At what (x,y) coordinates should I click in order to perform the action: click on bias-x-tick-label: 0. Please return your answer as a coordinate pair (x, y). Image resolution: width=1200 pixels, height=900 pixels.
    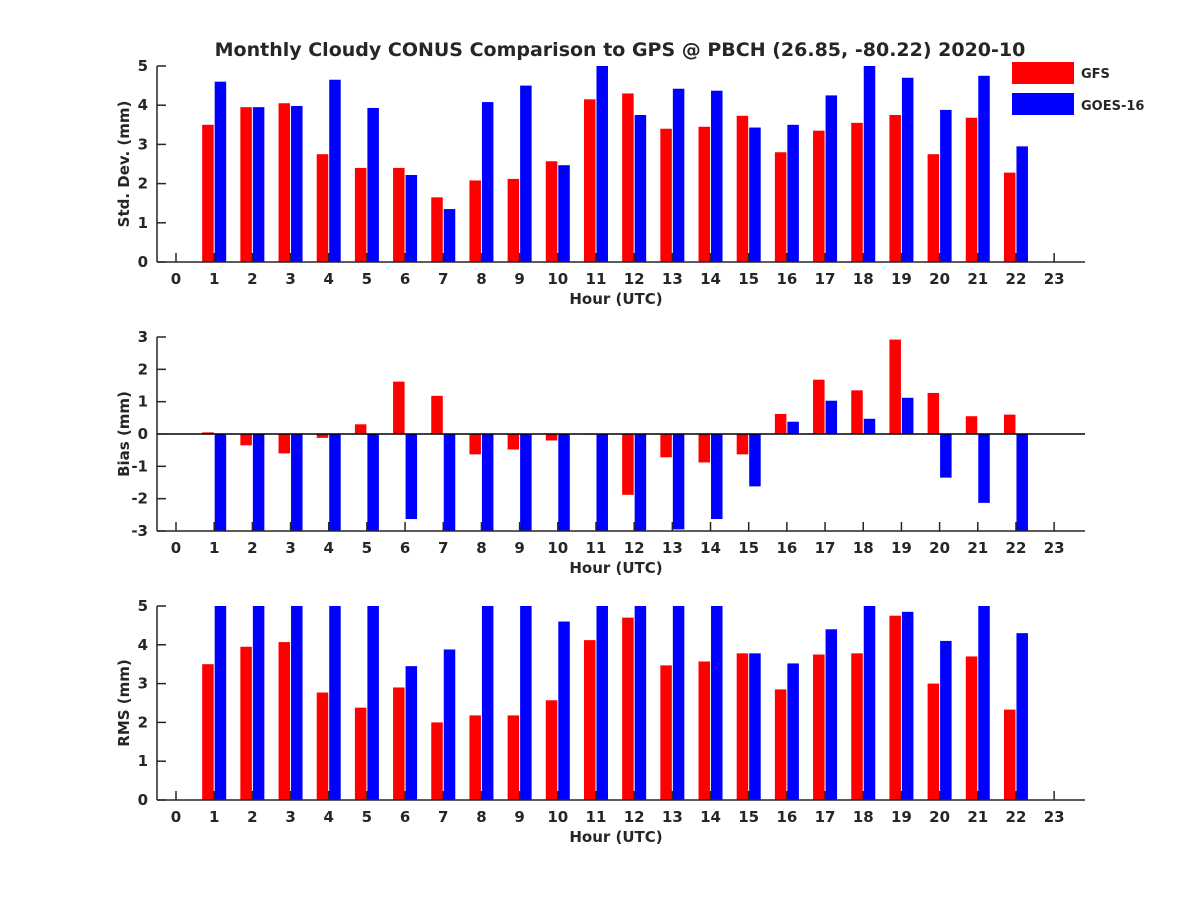
    Looking at the image, I should click on (176, 548).